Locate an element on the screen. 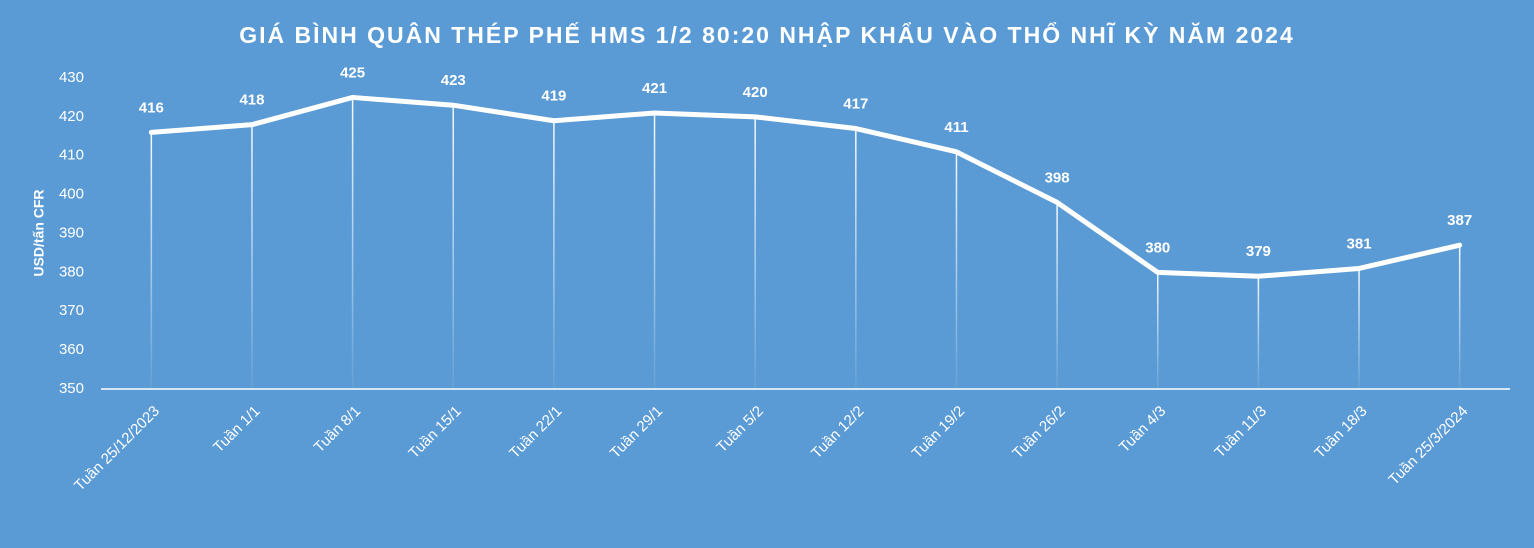  x-tick-label: Tuần 29/1 is located at coordinates (636, 432).